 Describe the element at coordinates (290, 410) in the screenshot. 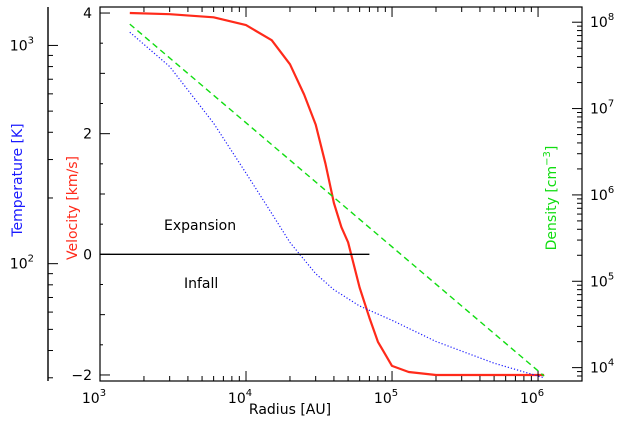

I see `x-axis-title: Radius [AU]` at that location.